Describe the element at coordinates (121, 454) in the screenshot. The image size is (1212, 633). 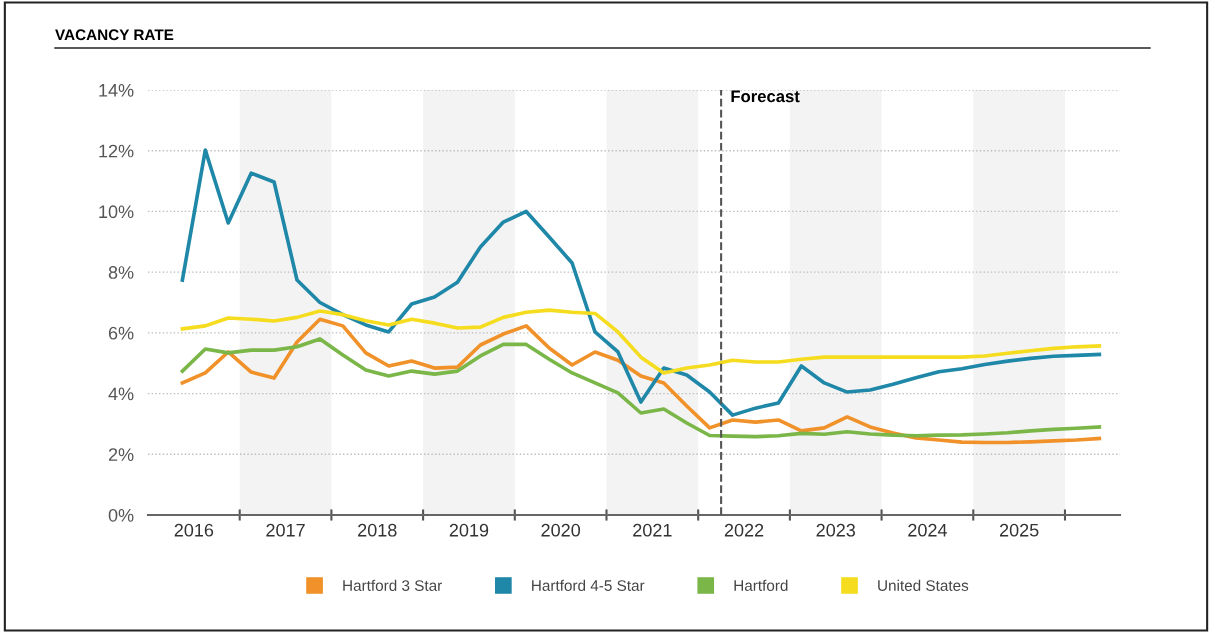
I see `y-tick-label: 2%` at that location.